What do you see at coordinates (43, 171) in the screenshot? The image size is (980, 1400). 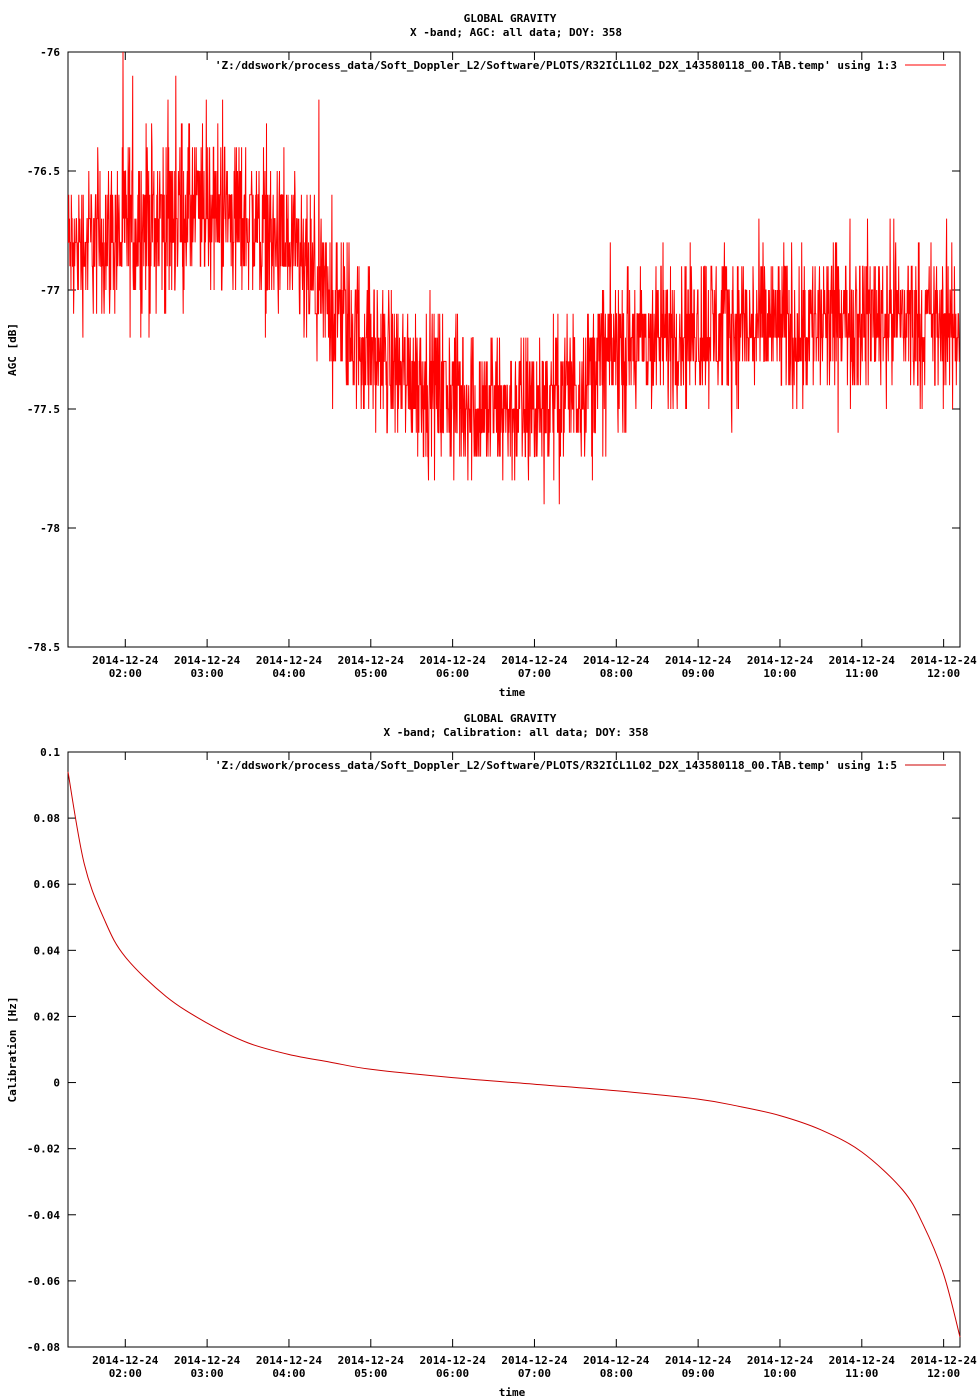 I see `y-tick-label: -76.5` at bounding box center [43, 171].